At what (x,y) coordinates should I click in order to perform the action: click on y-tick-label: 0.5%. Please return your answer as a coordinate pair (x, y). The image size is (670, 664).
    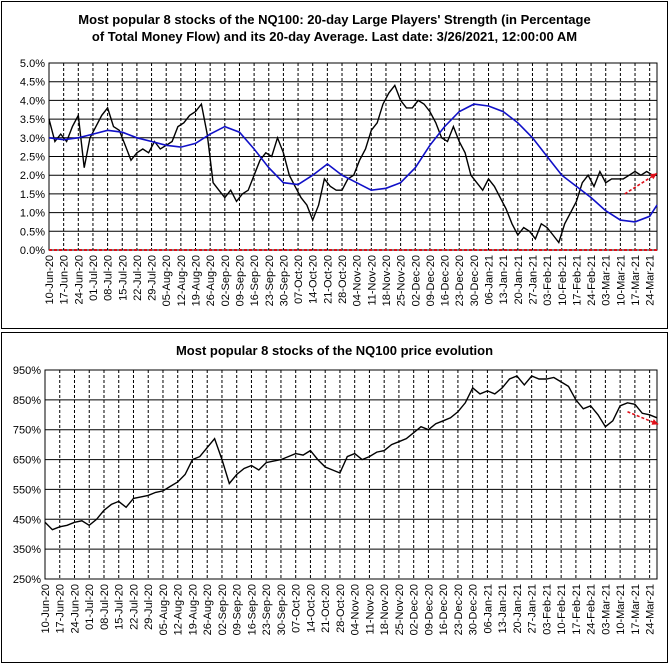
    Looking at the image, I should click on (32, 232).